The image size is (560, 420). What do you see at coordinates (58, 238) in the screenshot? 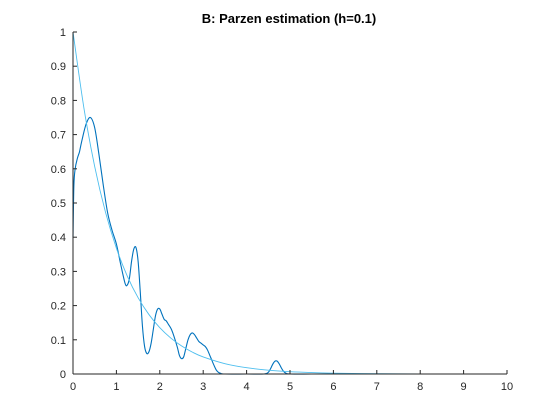
I see `y-tick-label: 0.4` at bounding box center [58, 238].